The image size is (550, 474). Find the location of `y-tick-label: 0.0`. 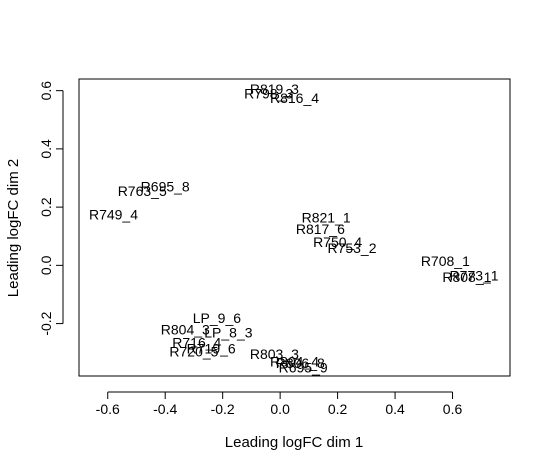

y-tick-label: 0.0 is located at coordinates (46, 265).